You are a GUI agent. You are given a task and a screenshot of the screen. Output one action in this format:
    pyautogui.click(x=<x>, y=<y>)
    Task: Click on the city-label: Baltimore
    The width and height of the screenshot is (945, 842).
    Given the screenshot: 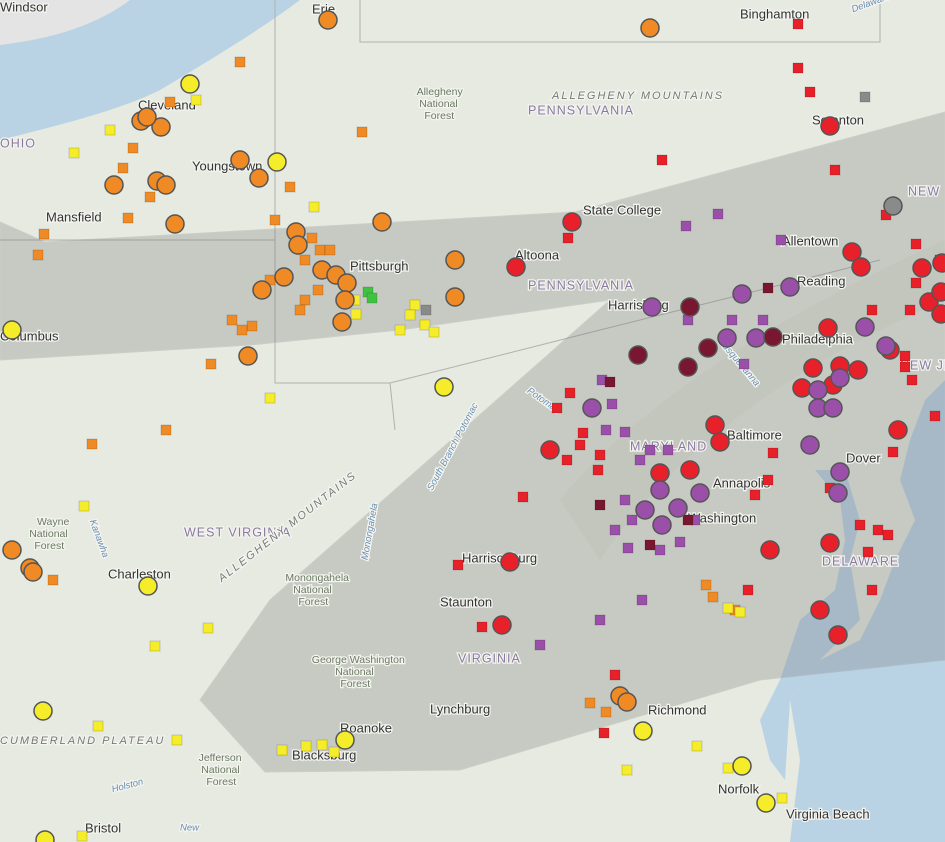 What is the action you would take?
    pyautogui.click(x=754, y=434)
    